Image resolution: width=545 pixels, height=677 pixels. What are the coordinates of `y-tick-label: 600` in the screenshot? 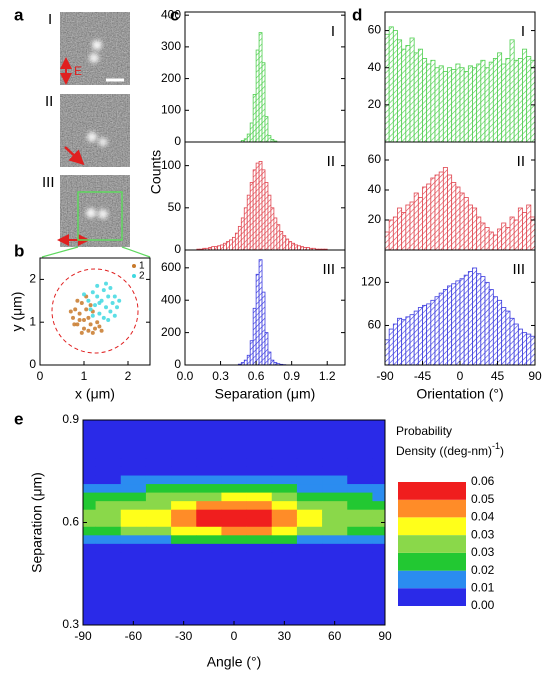 It's located at (171, 267).